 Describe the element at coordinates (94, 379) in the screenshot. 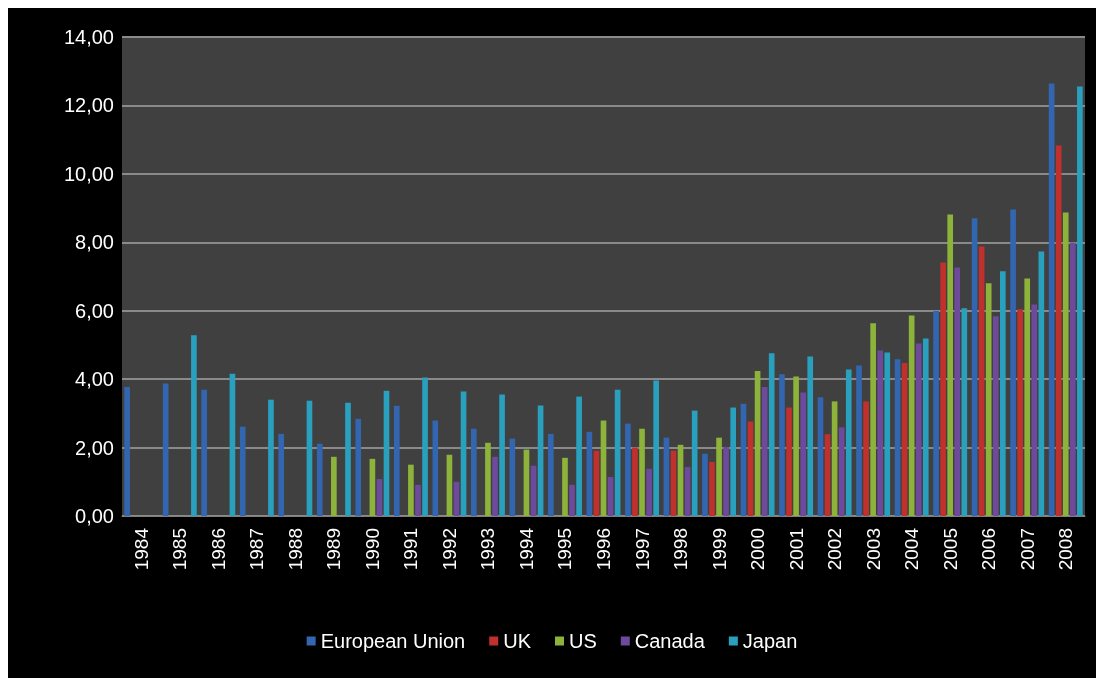

I see `y-tick-label: 4,00` at that location.